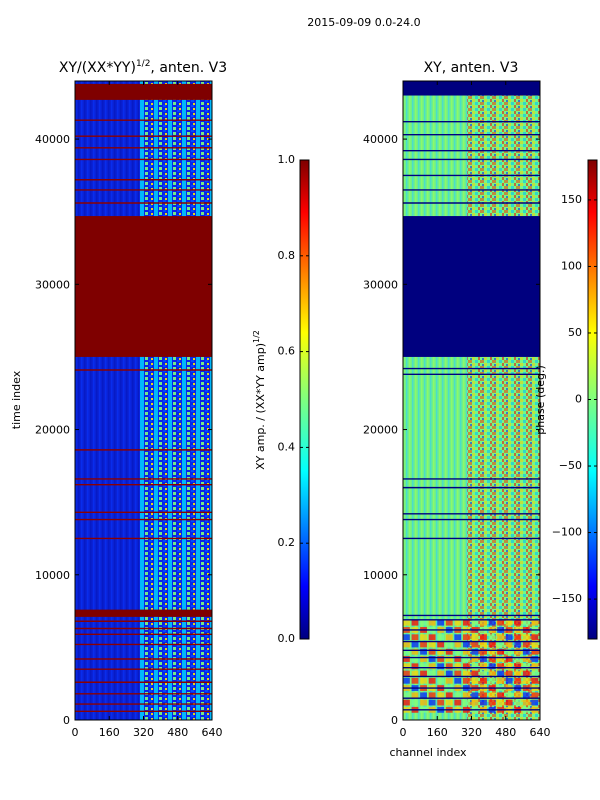  I want to click on phase-x-tick-label: 640, so click(540, 732).